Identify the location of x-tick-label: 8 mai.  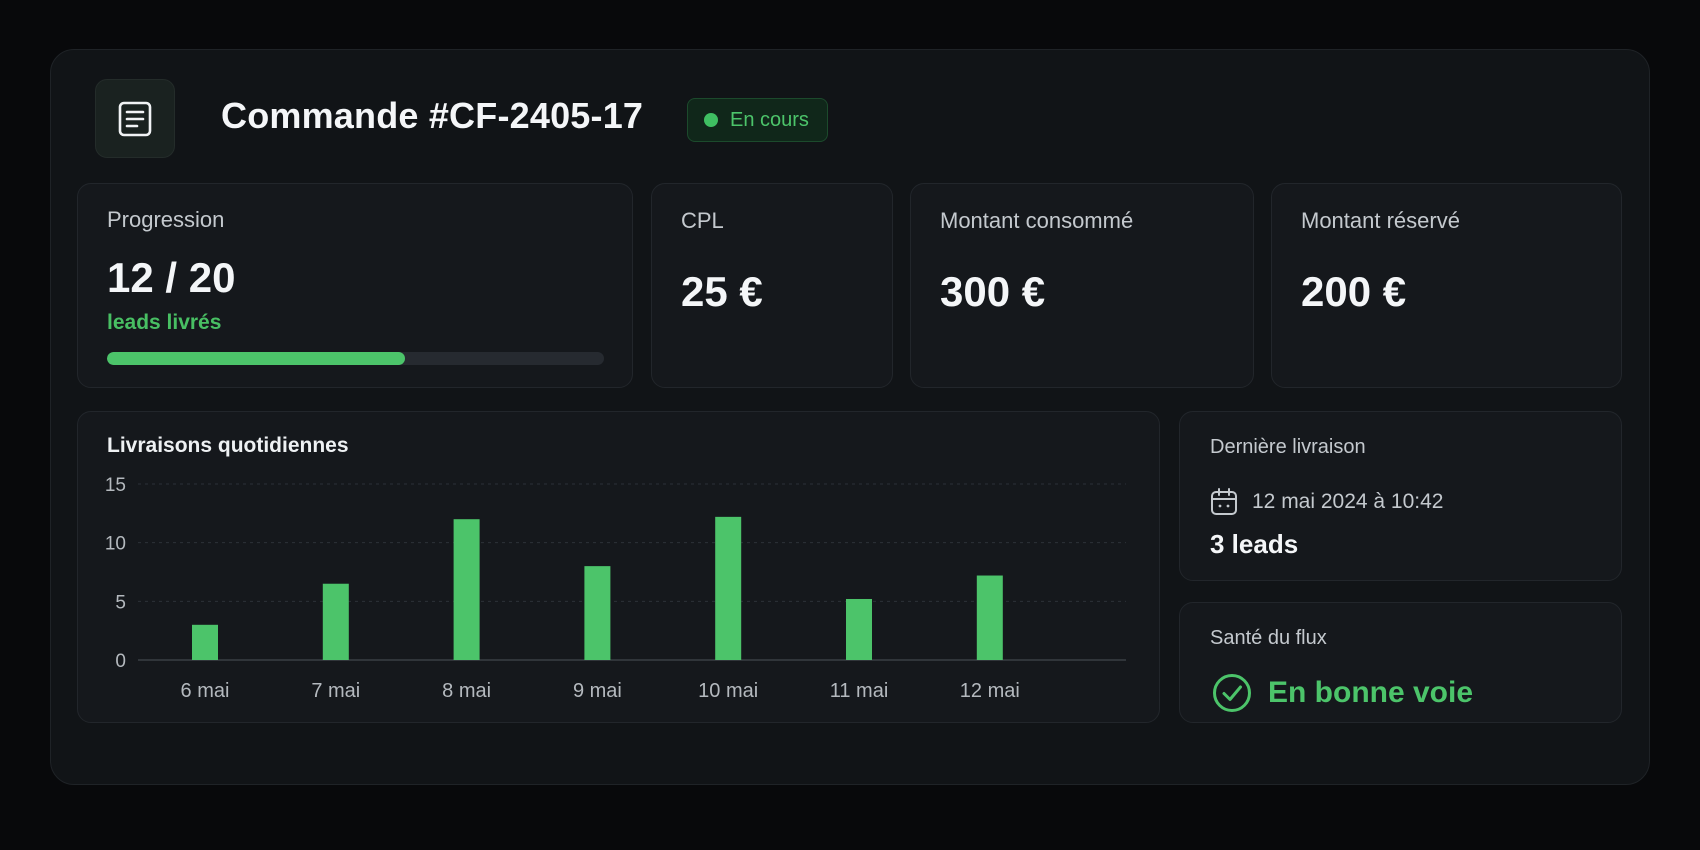
(466, 691).